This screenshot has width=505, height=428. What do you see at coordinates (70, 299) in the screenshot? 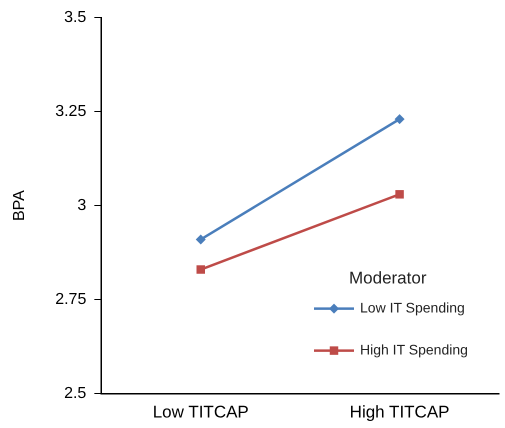
I see `y-tick-label: 2.75` at bounding box center [70, 299].